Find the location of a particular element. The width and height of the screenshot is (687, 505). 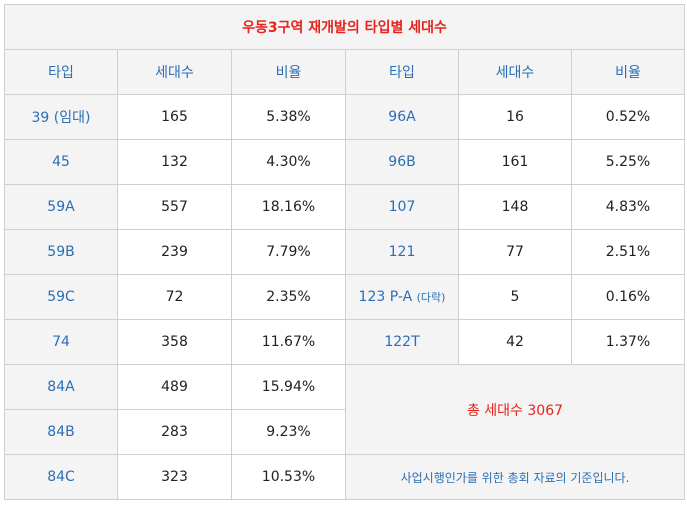

units-cell: 283 is located at coordinates (174, 432).